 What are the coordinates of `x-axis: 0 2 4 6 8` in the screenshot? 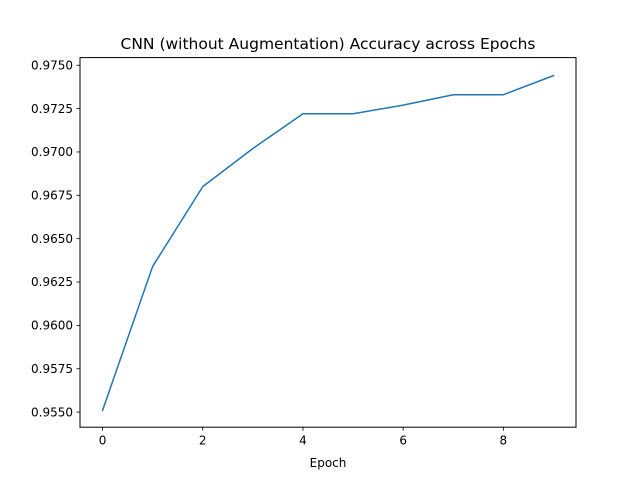 It's located at (303, 437).